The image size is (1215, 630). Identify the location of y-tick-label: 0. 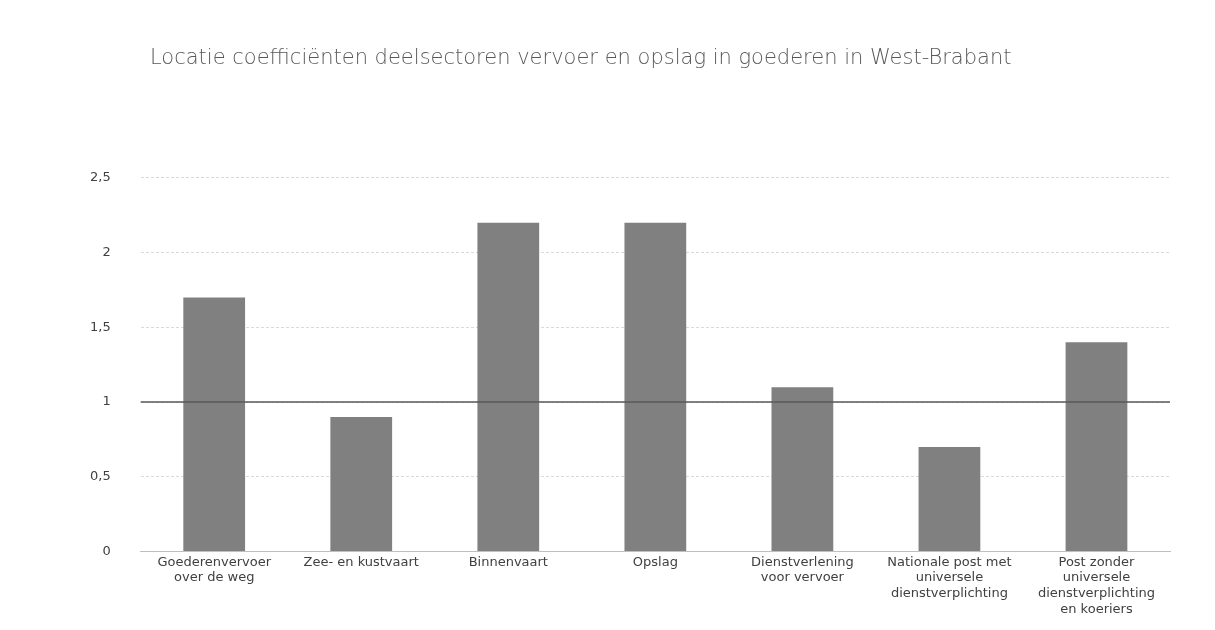
(106, 550).